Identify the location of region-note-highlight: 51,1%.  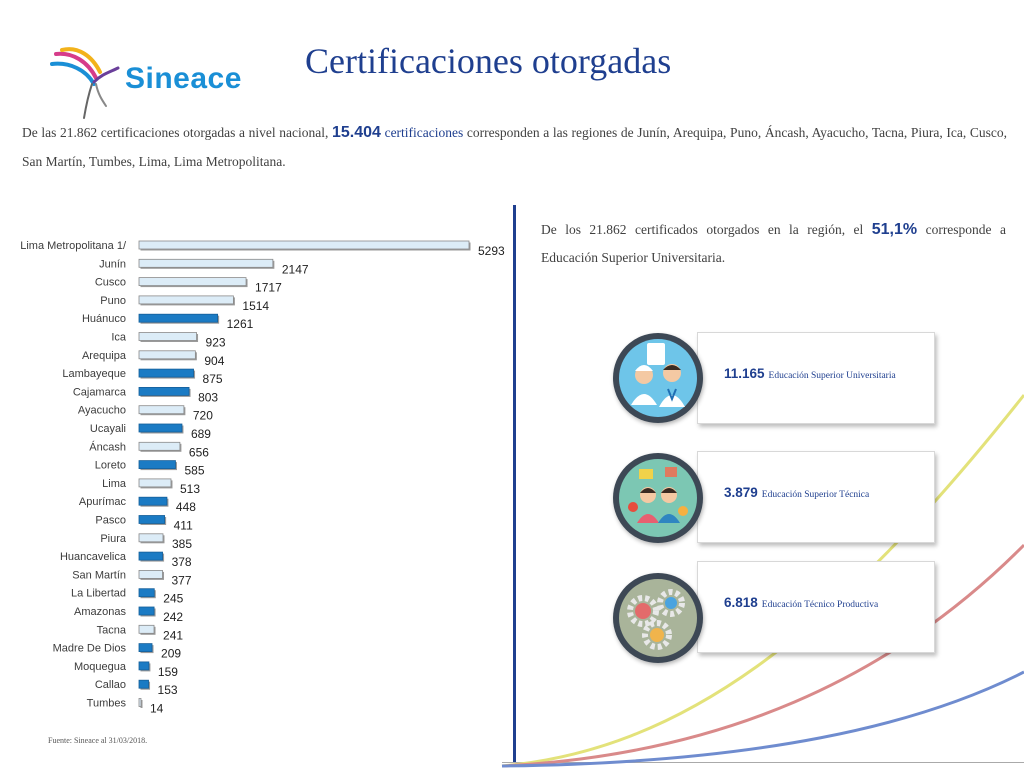
(894, 229).